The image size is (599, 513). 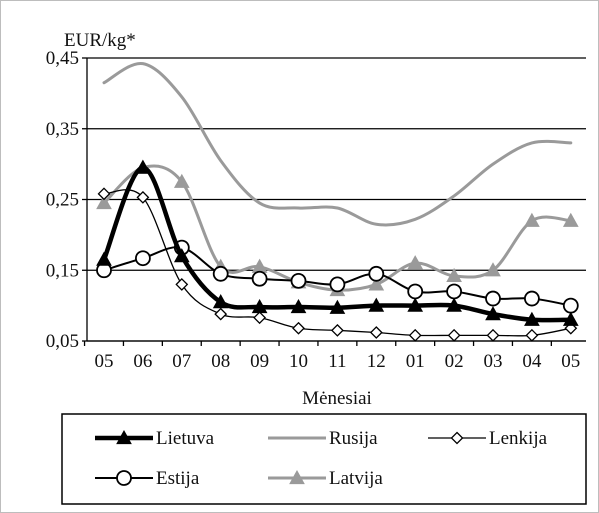 I want to click on legend-item-rusija: Rusija, so click(x=323, y=438).